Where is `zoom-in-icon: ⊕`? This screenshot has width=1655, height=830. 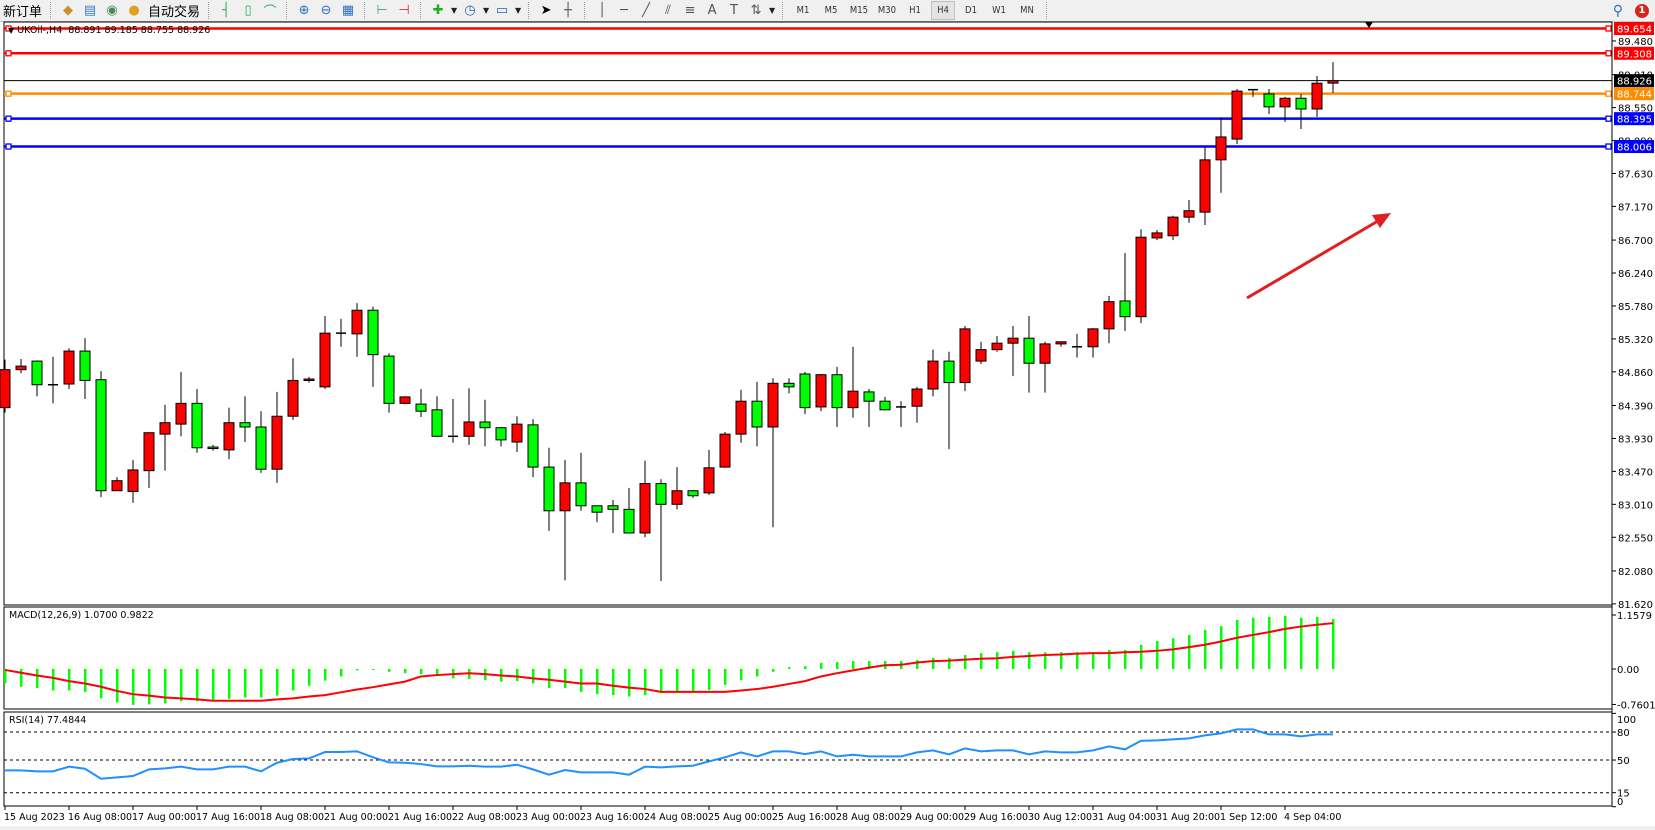
zoom-in-icon: ⊕ is located at coordinates (304, 10).